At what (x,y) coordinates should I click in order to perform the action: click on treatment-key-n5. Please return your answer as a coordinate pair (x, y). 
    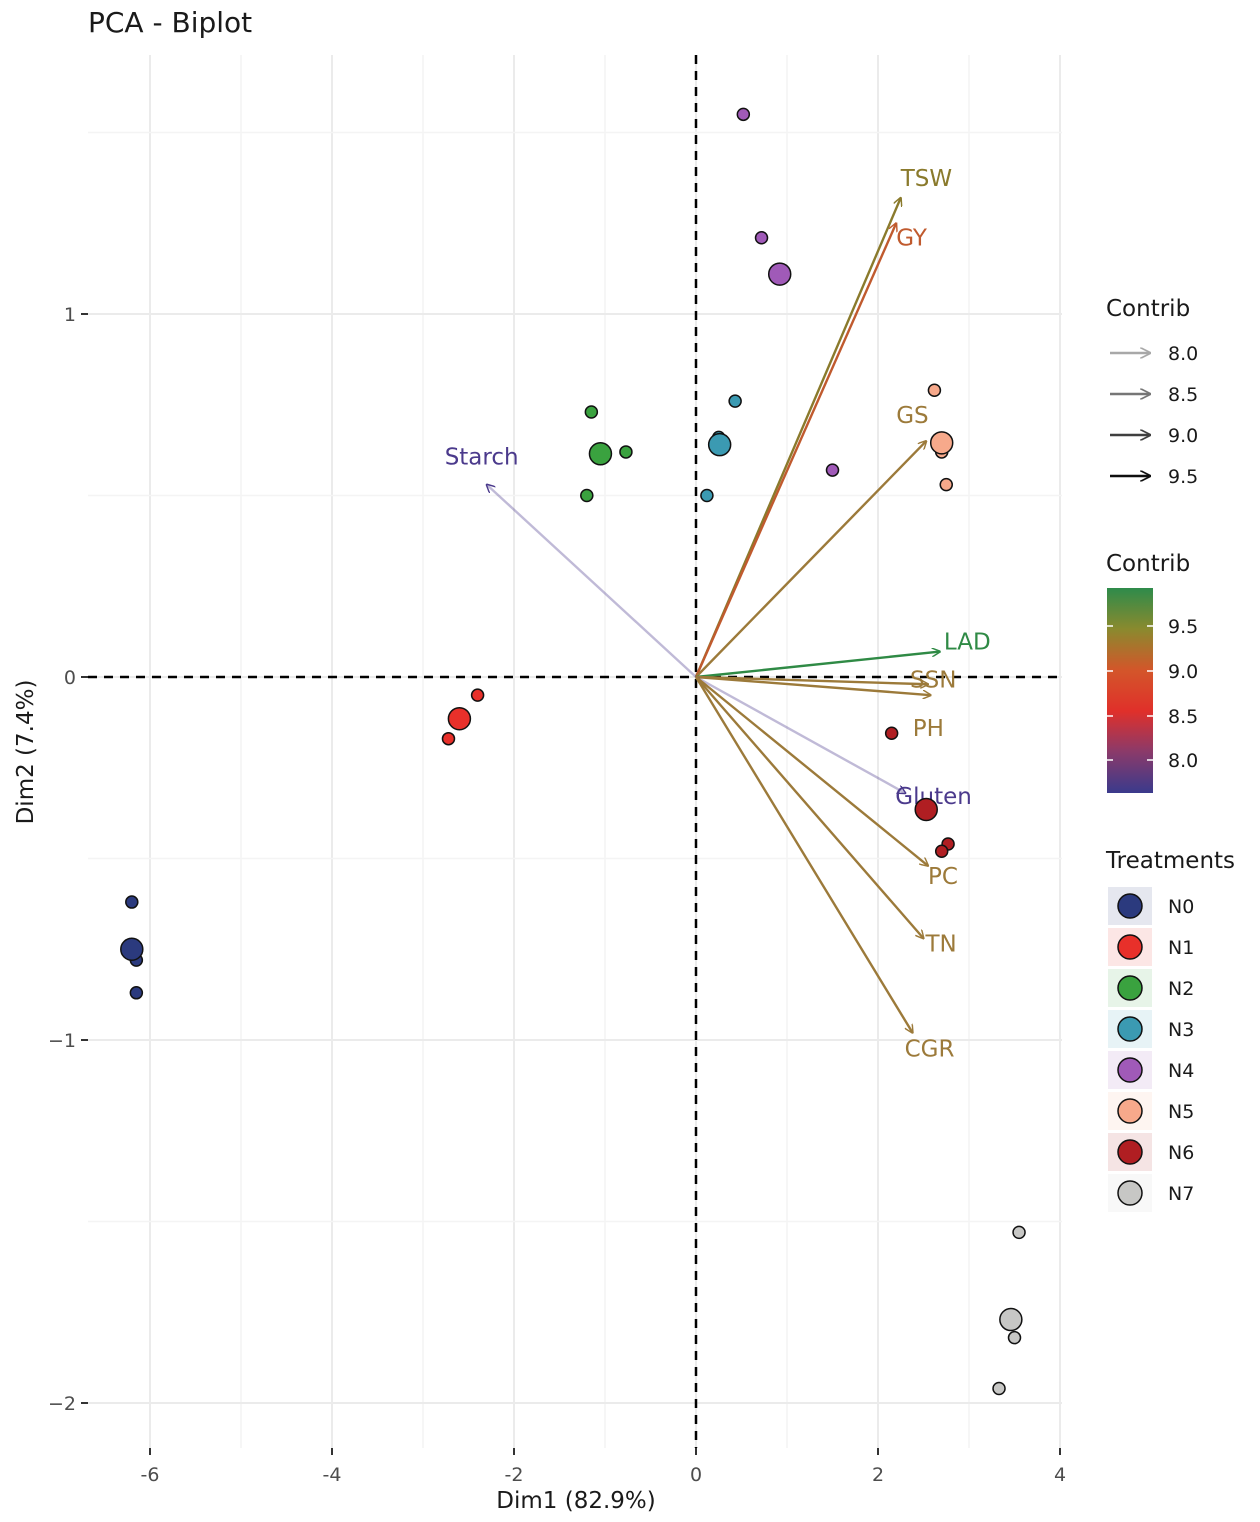
    Looking at the image, I should click on (1130, 1111).